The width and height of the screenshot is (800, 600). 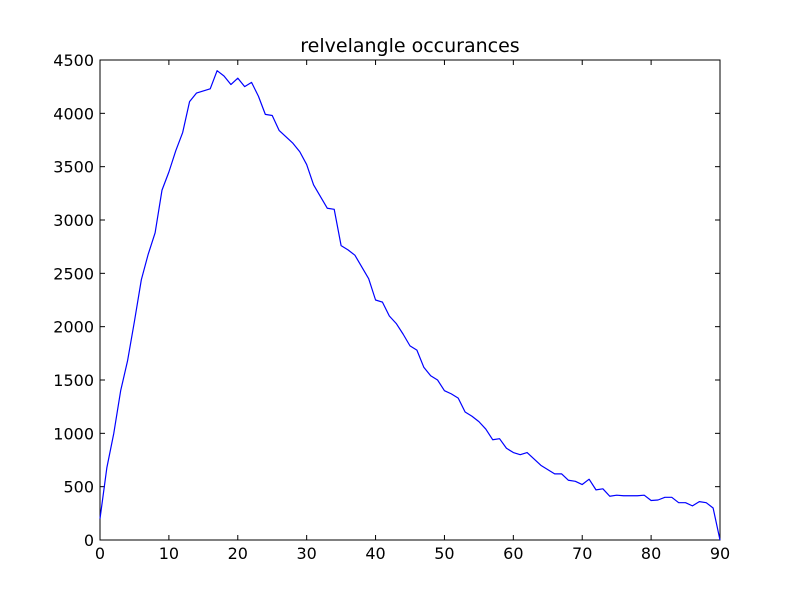 I want to click on y-tick-label: 500, so click(x=78, y=487).